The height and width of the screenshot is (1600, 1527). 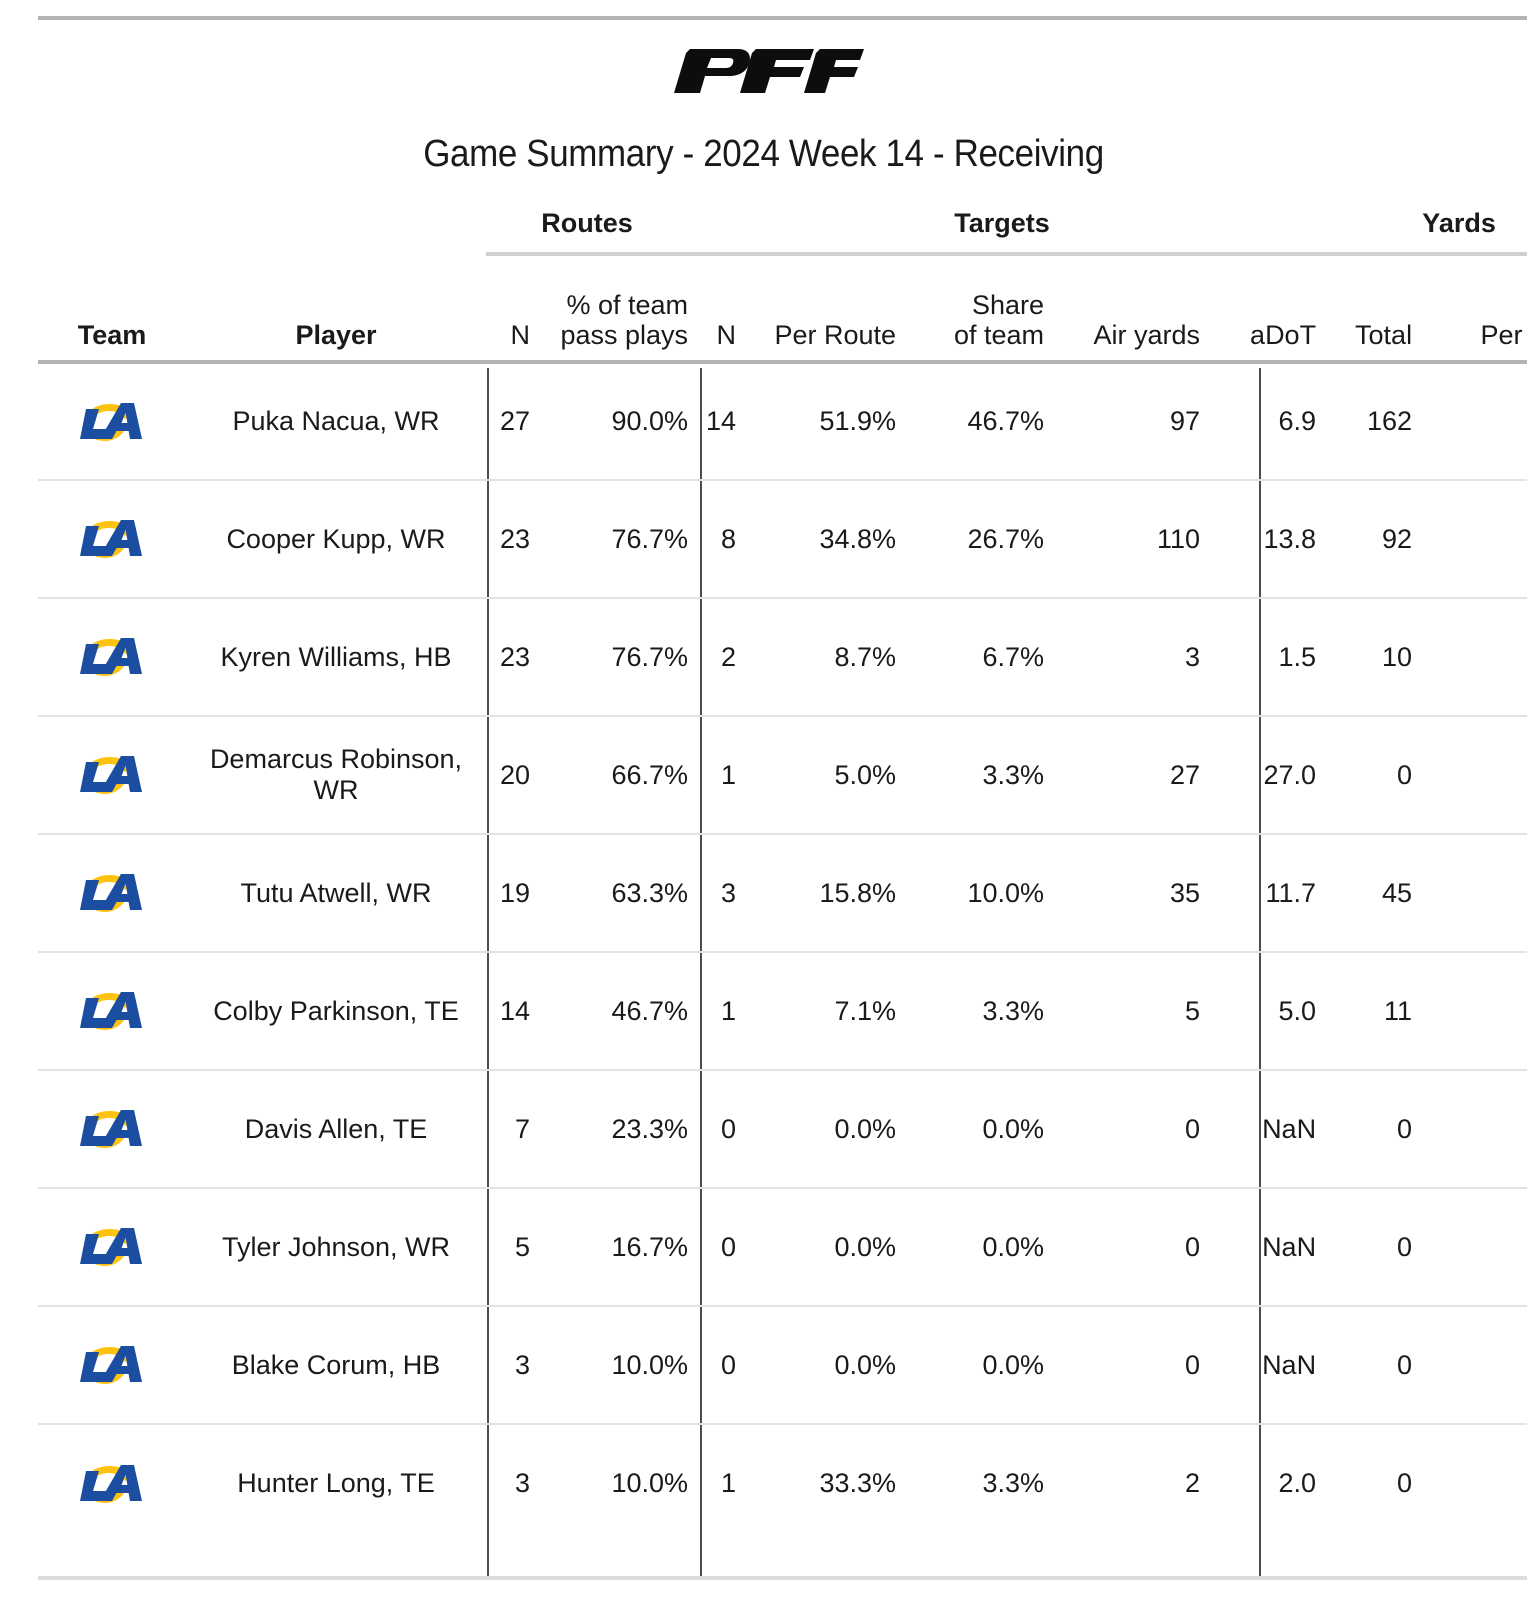 I want to click on cell-routes-pct: 23.3%, so click(x=609, y=1128).